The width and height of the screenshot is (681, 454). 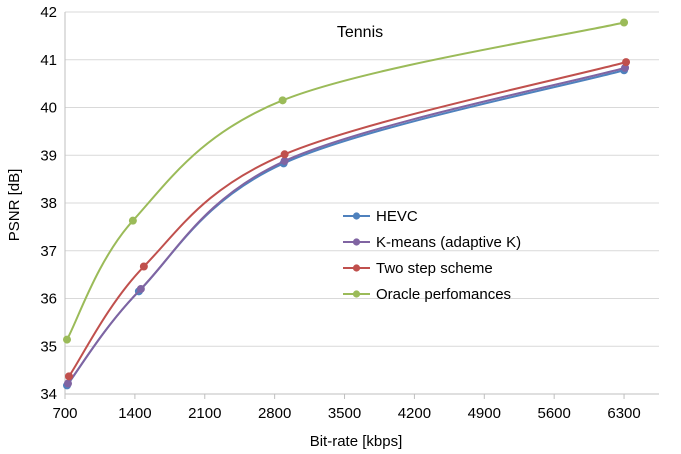 What do you see at coordinates (434, 268) in the screenshot?
I see `legend-label: Two step scheme` at bounding box center [434, 268].